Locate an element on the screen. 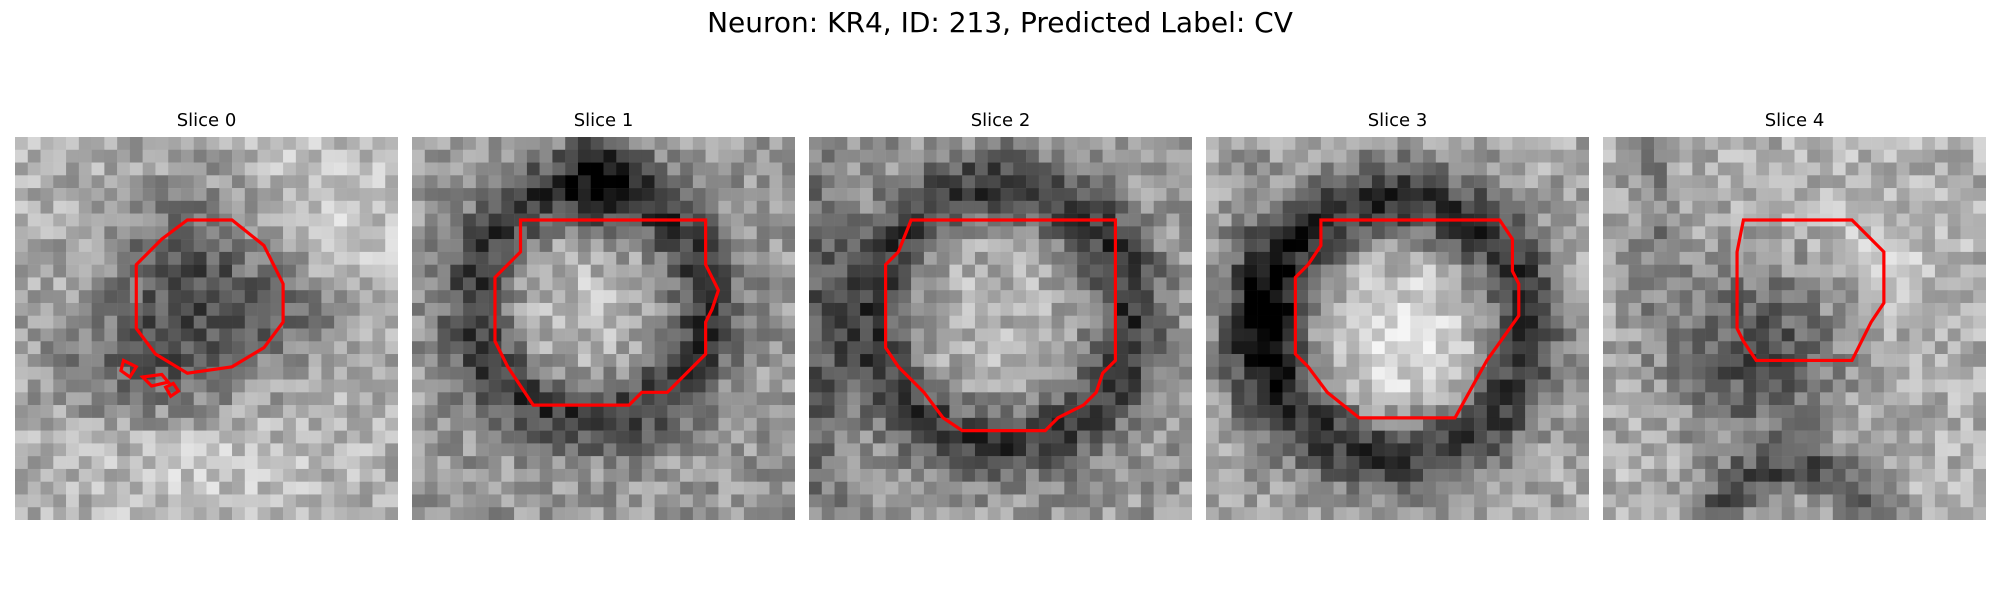  slice-panel-3: Slice 3 is located at coordinates (1397, 315).